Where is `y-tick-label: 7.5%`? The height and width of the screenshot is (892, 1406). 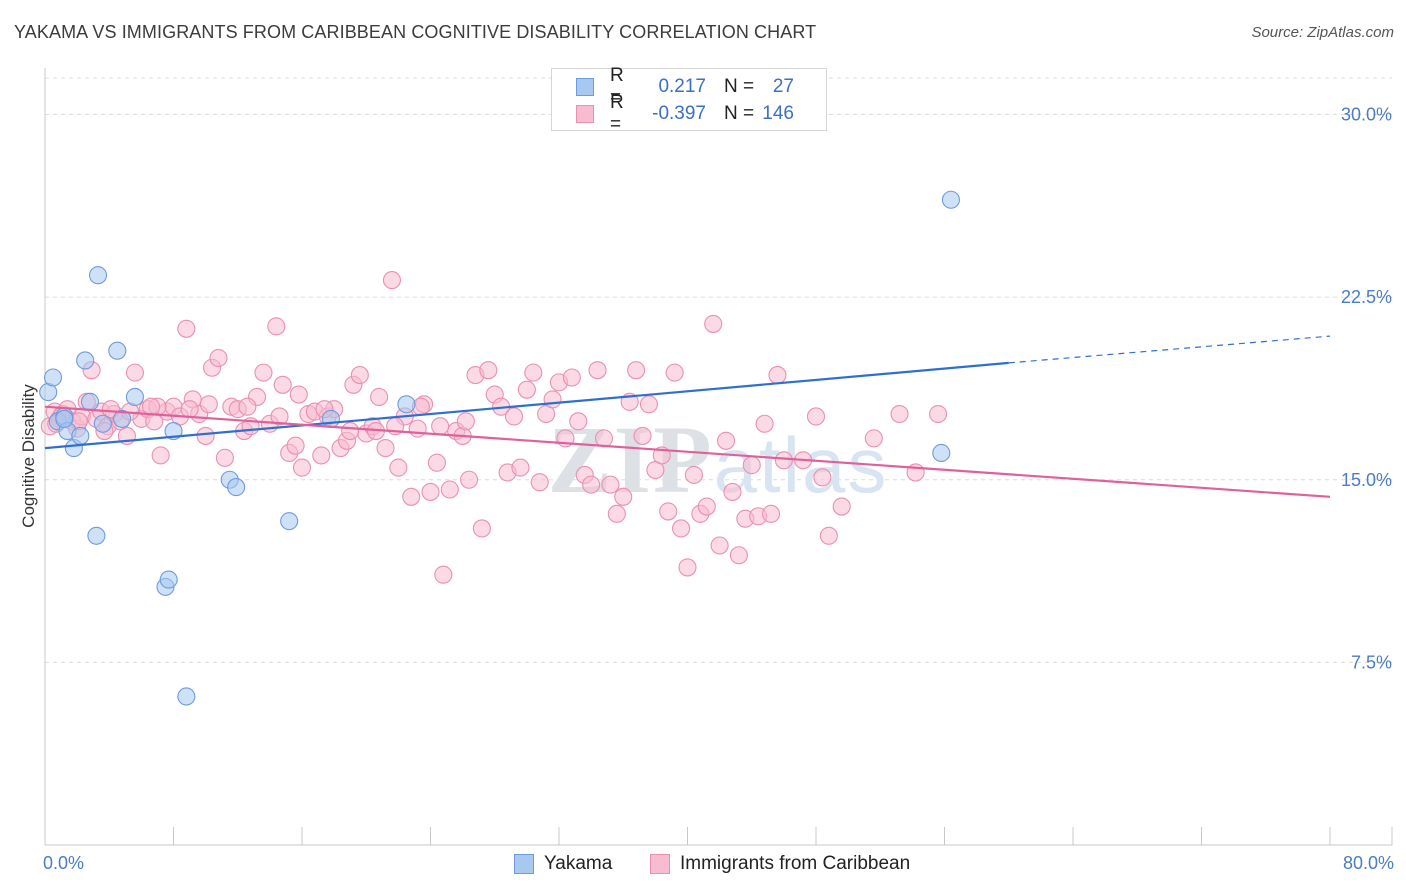 y-tick-label: 7.5% is located at coordinates (1371, 662).